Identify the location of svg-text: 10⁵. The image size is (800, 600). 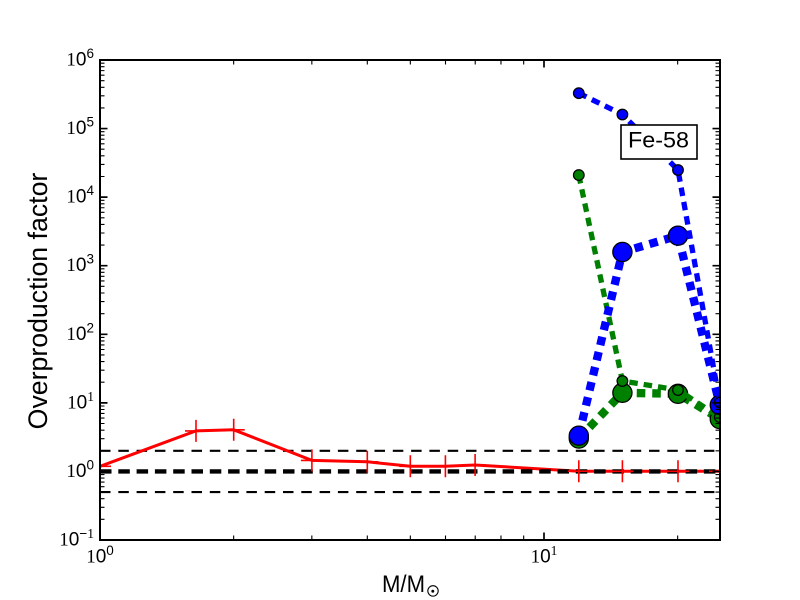
(80, 127).